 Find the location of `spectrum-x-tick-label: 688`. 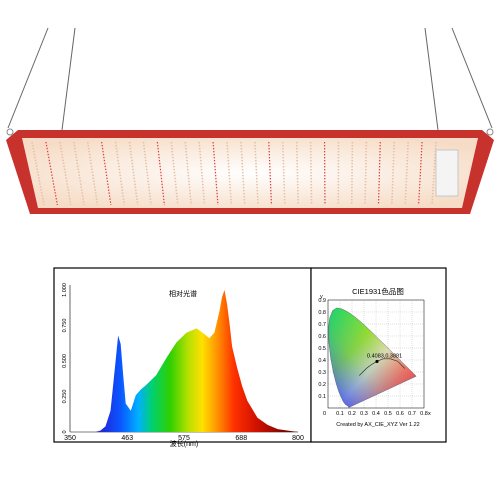

spectrum-x-tick-label: 688 is located at coordinates (241, 438).